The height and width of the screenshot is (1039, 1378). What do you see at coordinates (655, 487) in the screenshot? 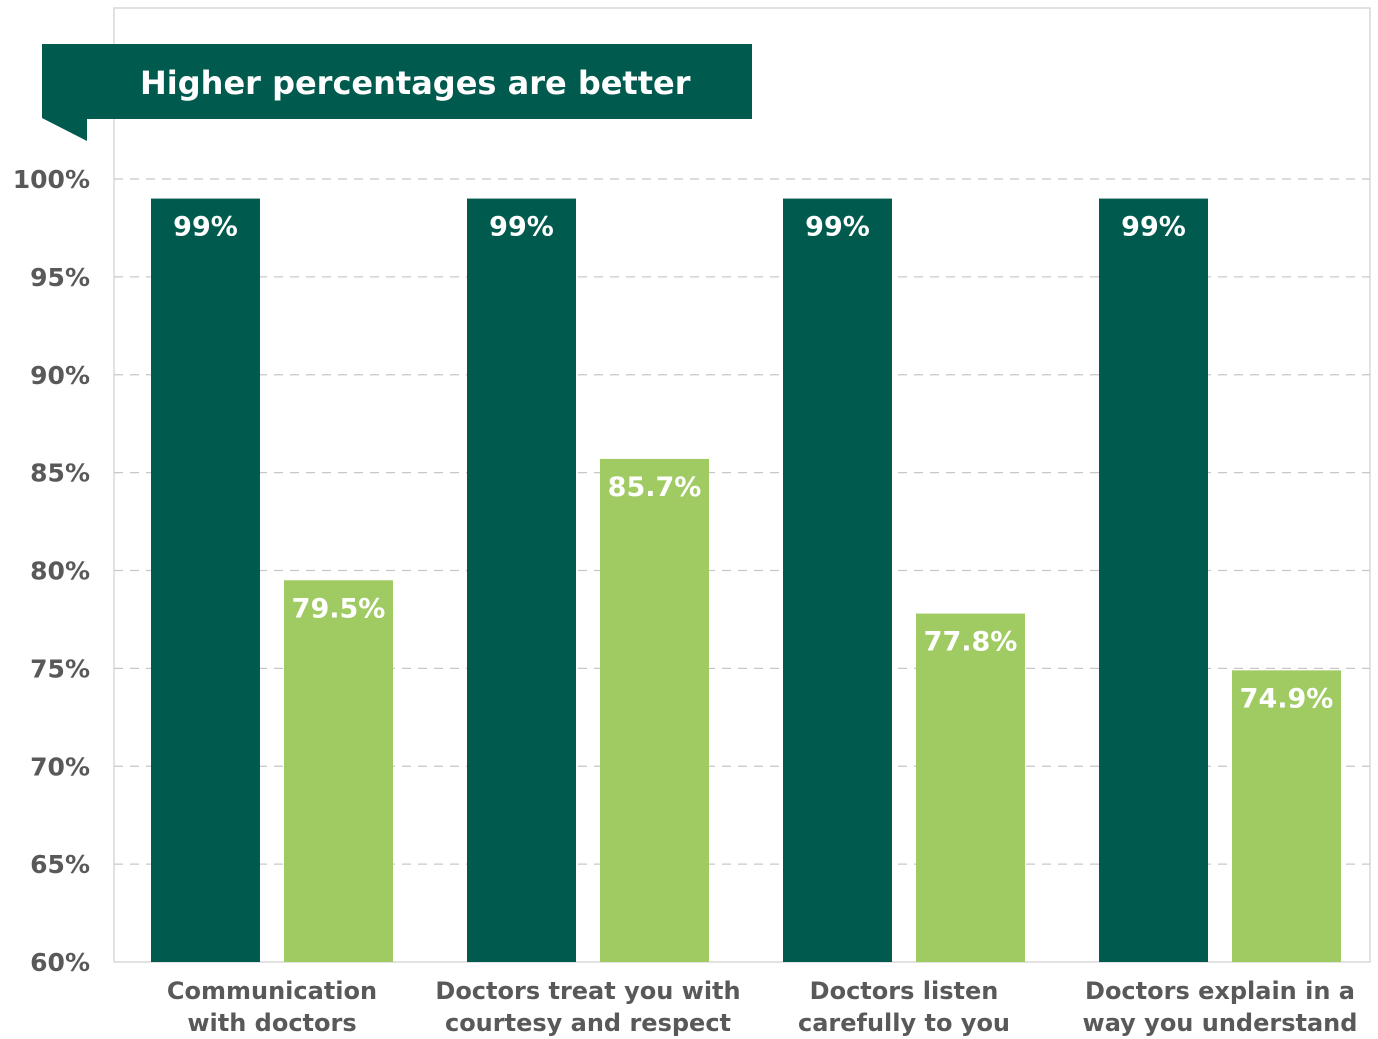
I see `data-label: 85.7%` at bounding box center [655, 487].